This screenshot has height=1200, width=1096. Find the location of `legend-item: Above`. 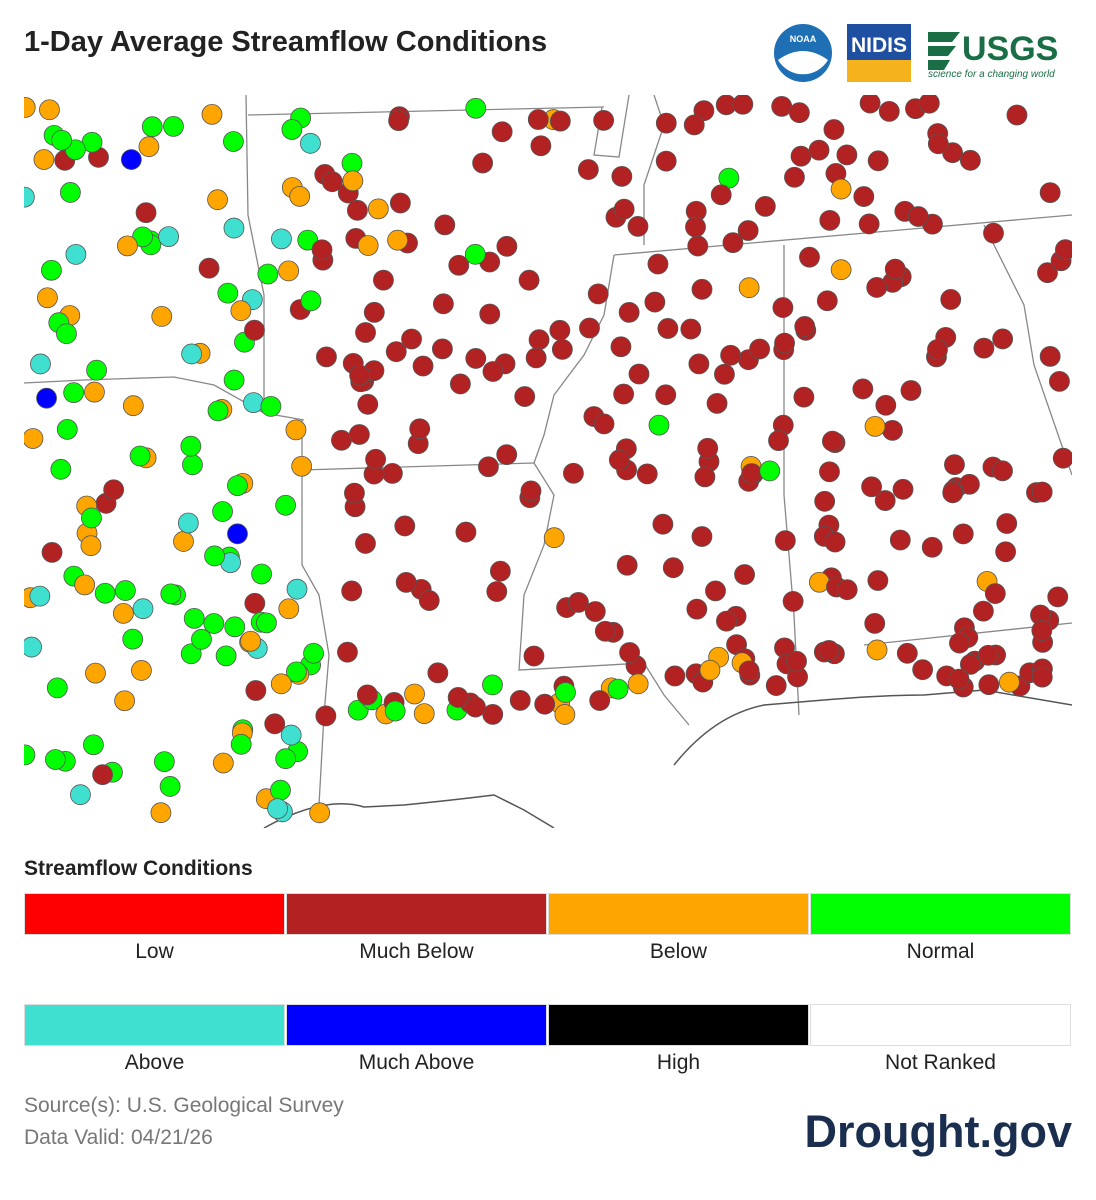

legend-item: Above is located at coordinates (154, 1039).